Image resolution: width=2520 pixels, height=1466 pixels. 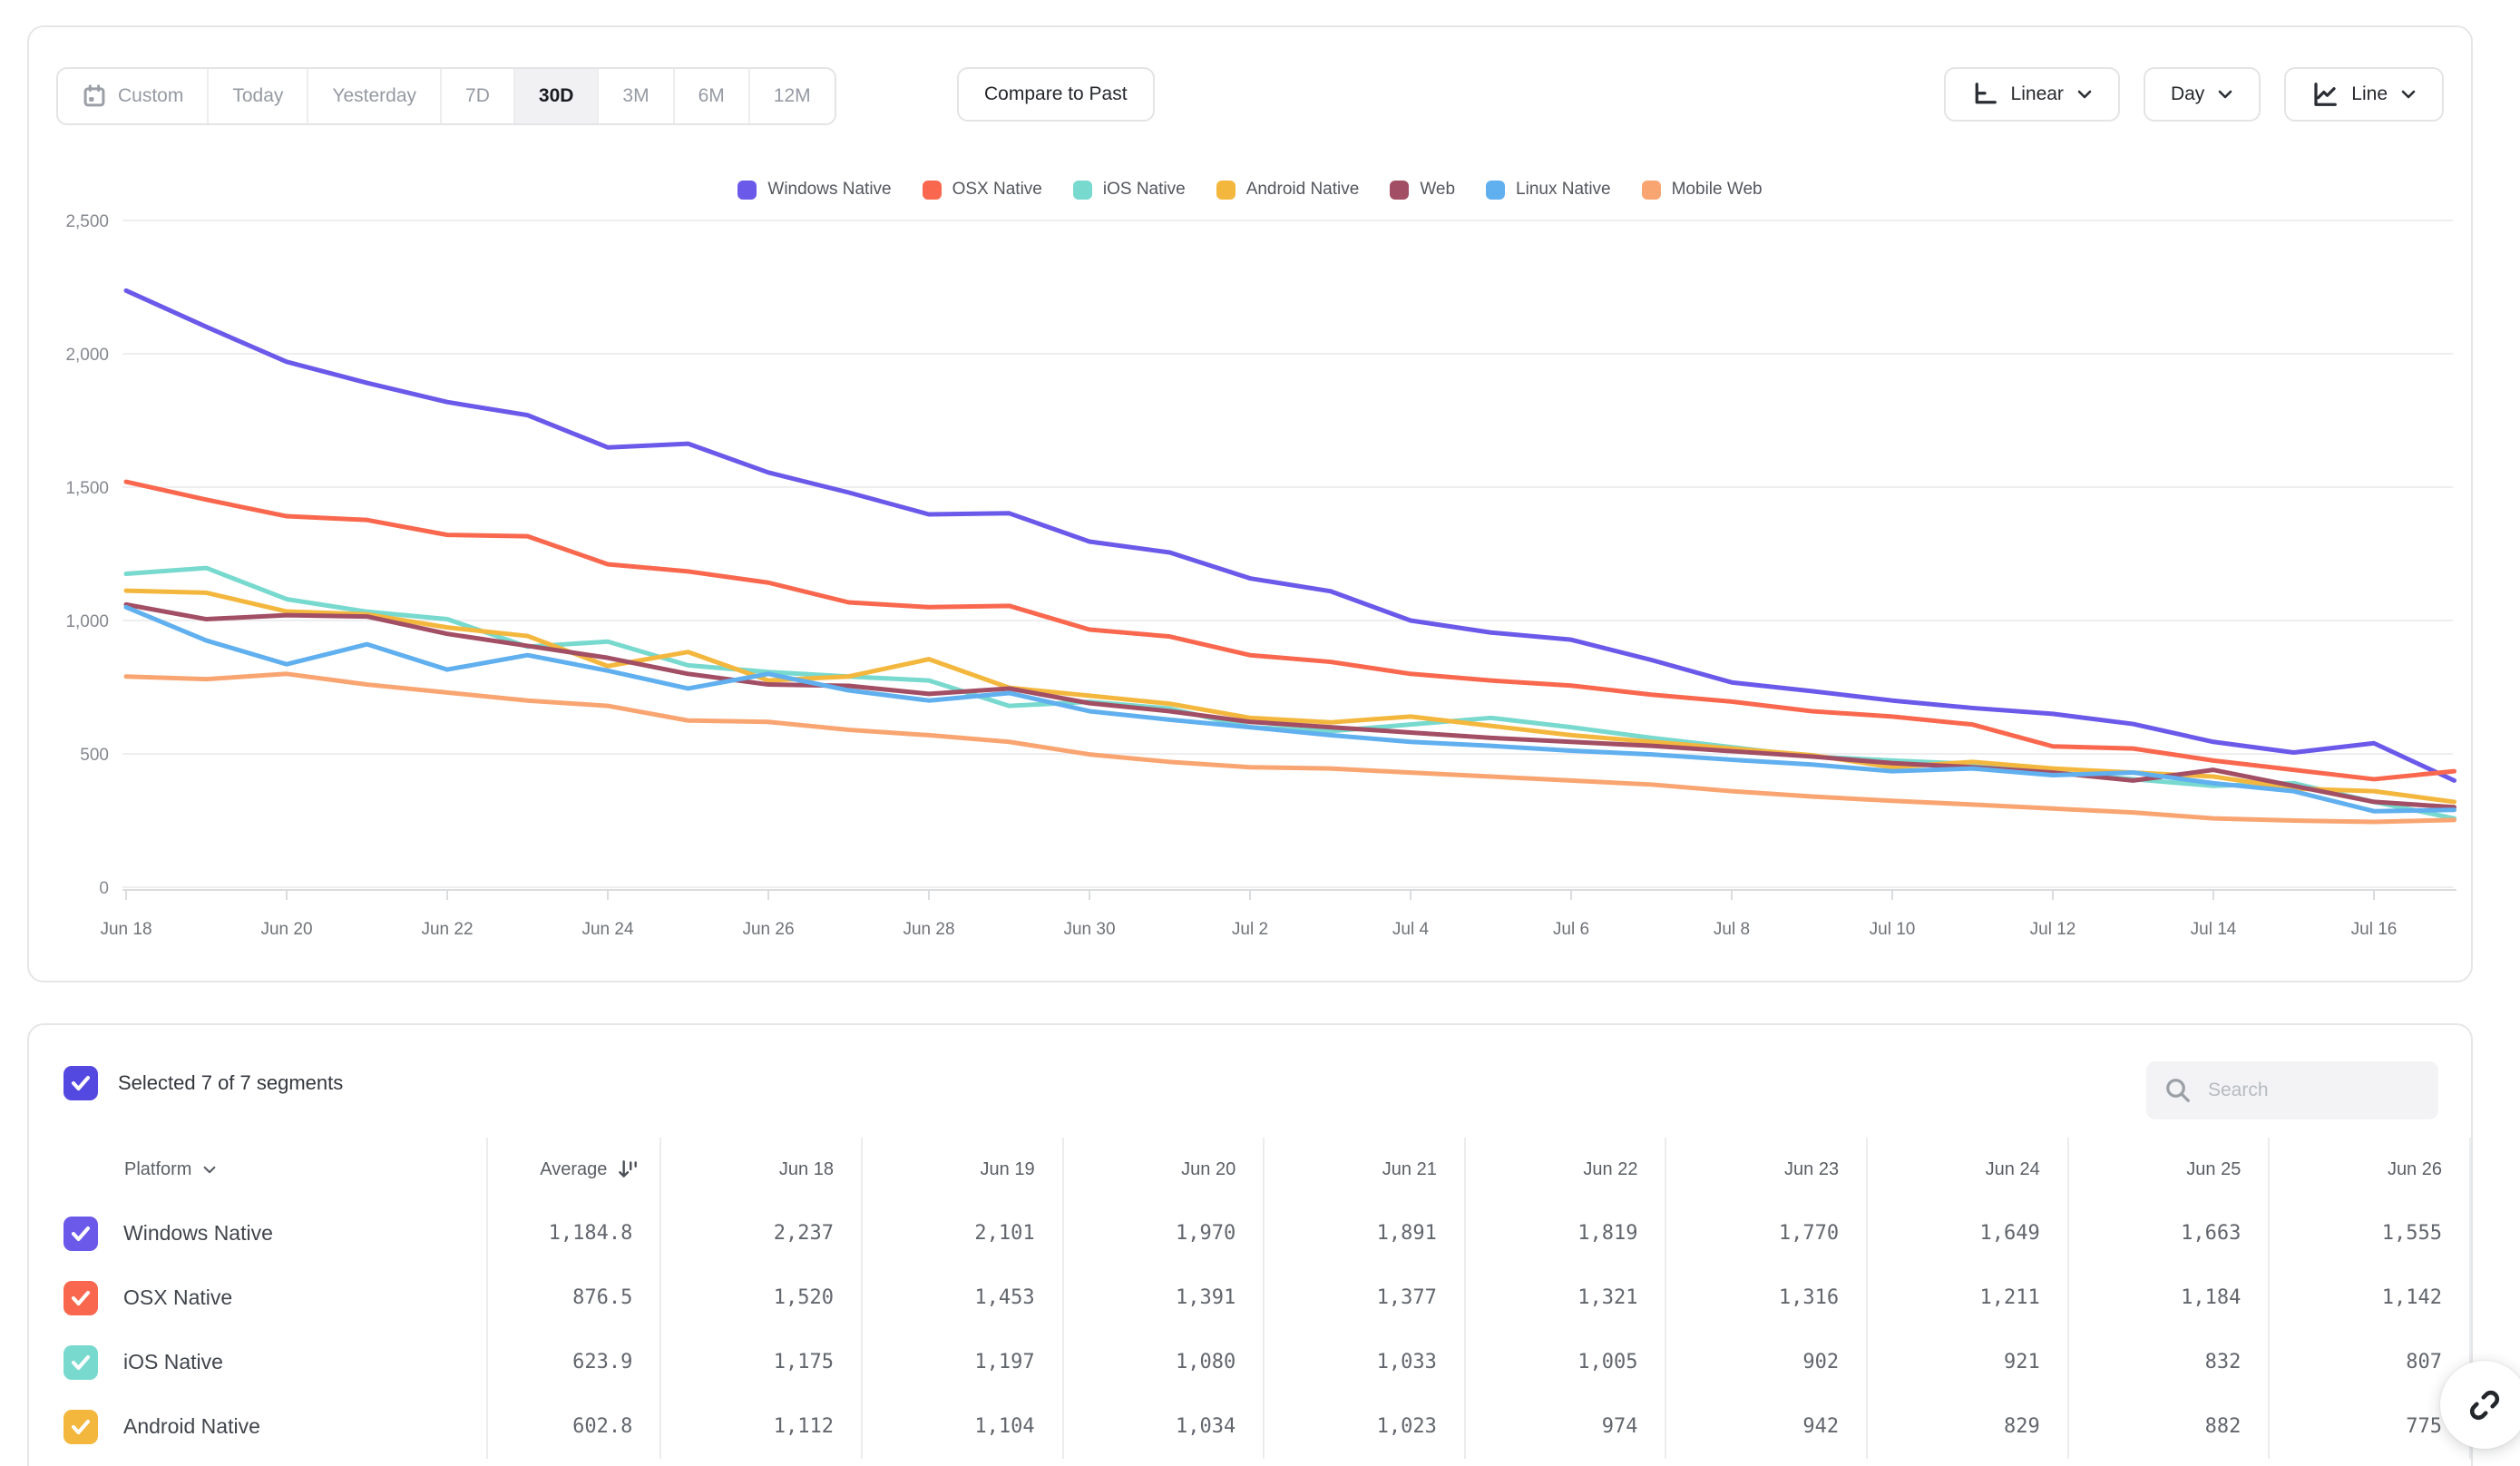 What do you see at coordinates (637, 96) in the screenshot?
I see `range-3m: 3M` at bounding box center [637, 96].